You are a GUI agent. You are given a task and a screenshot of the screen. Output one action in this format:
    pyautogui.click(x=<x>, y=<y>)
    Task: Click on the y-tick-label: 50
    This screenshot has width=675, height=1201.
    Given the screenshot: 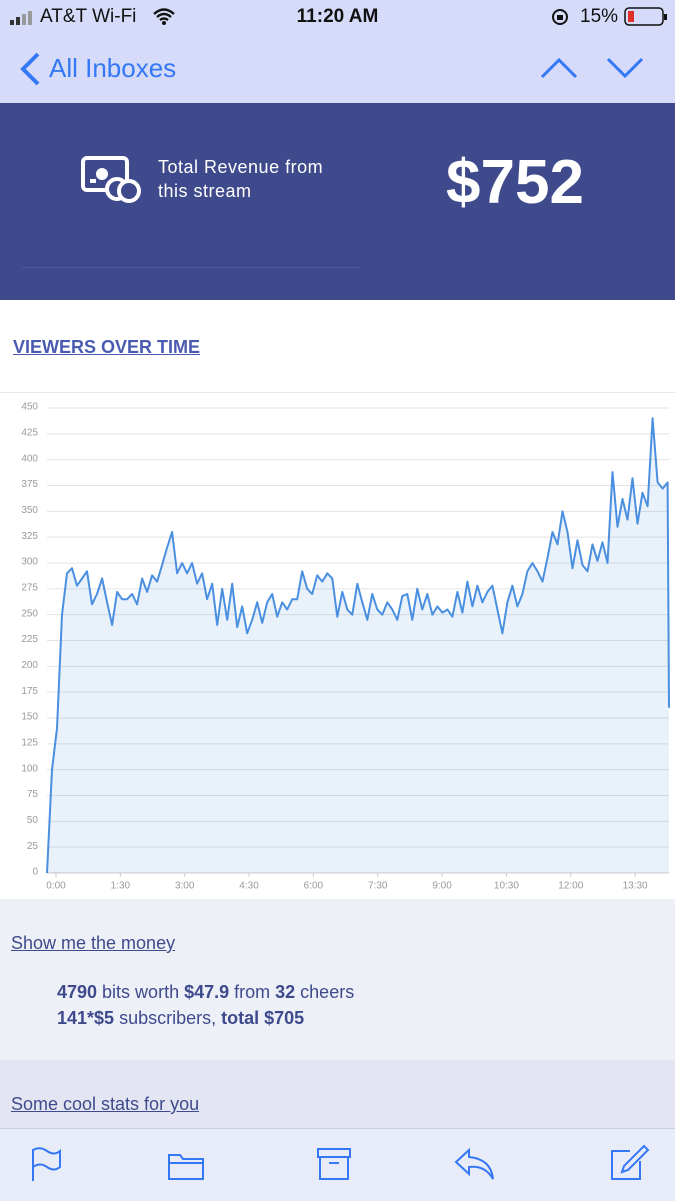 What is the action you would take?
    pyautogui.click(x=33, y=820)
    